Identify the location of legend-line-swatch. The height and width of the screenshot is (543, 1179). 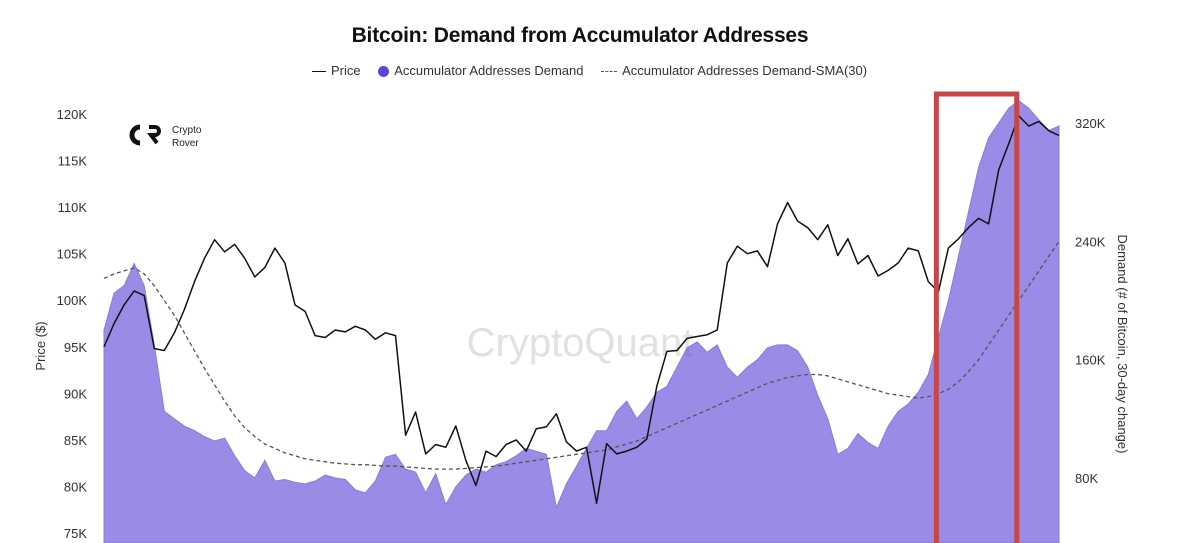
(318, 72).